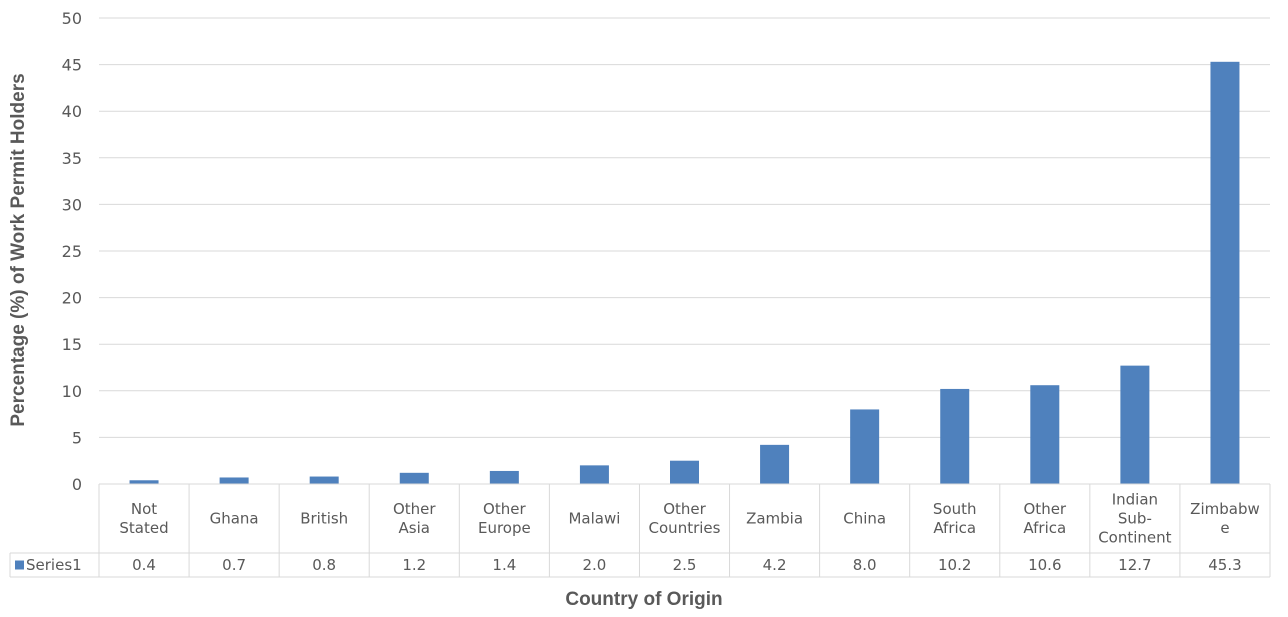  What do you see at coordinates (72, 251) in the screenshot?
I see `y-tick-label: 25` at bounding box center [72, 251].